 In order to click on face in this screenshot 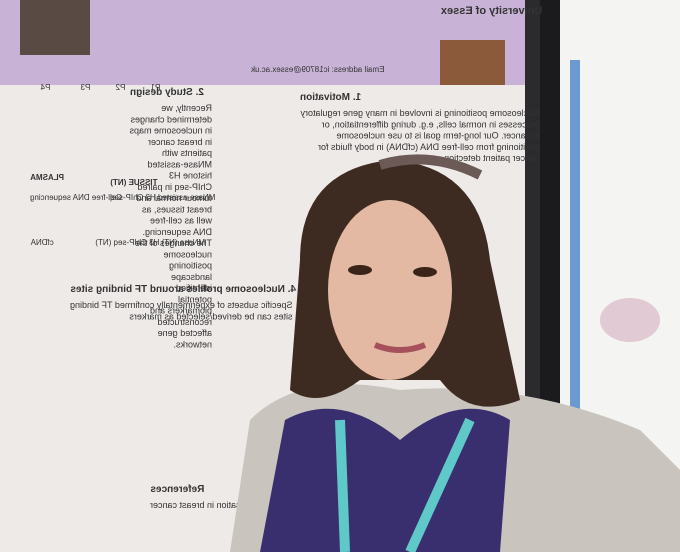, I will do `click(390, 290)`.